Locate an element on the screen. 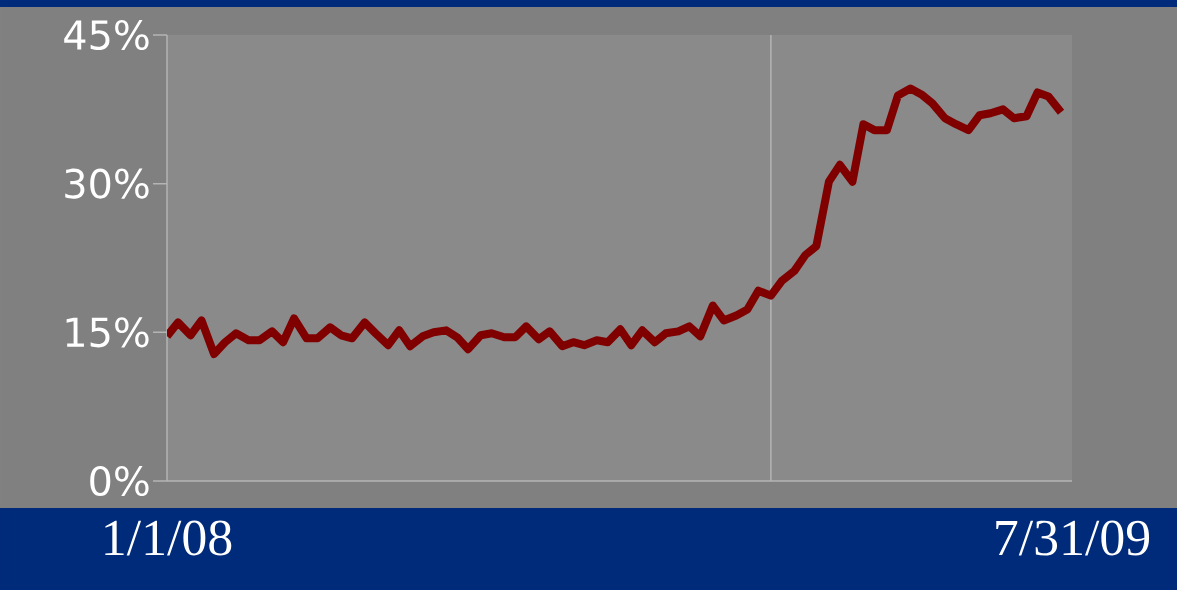 Image resolution: width=1177 pixels, height=590 pixels. y-tick-label: 30% is located at coordinates (107, 183).